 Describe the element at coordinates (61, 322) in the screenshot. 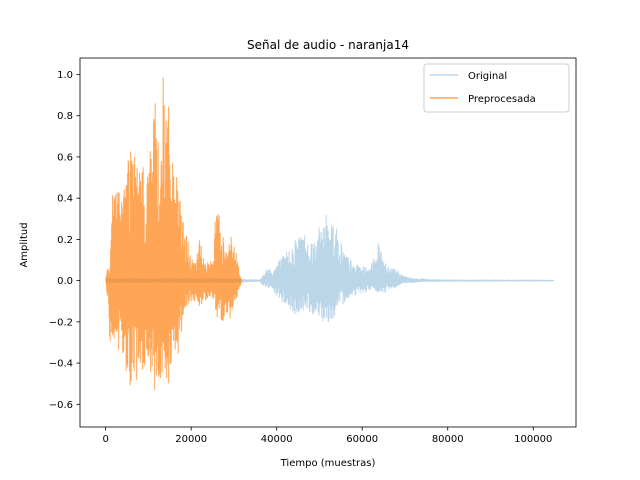

I see `y-tick-label: −0.2` at that location.